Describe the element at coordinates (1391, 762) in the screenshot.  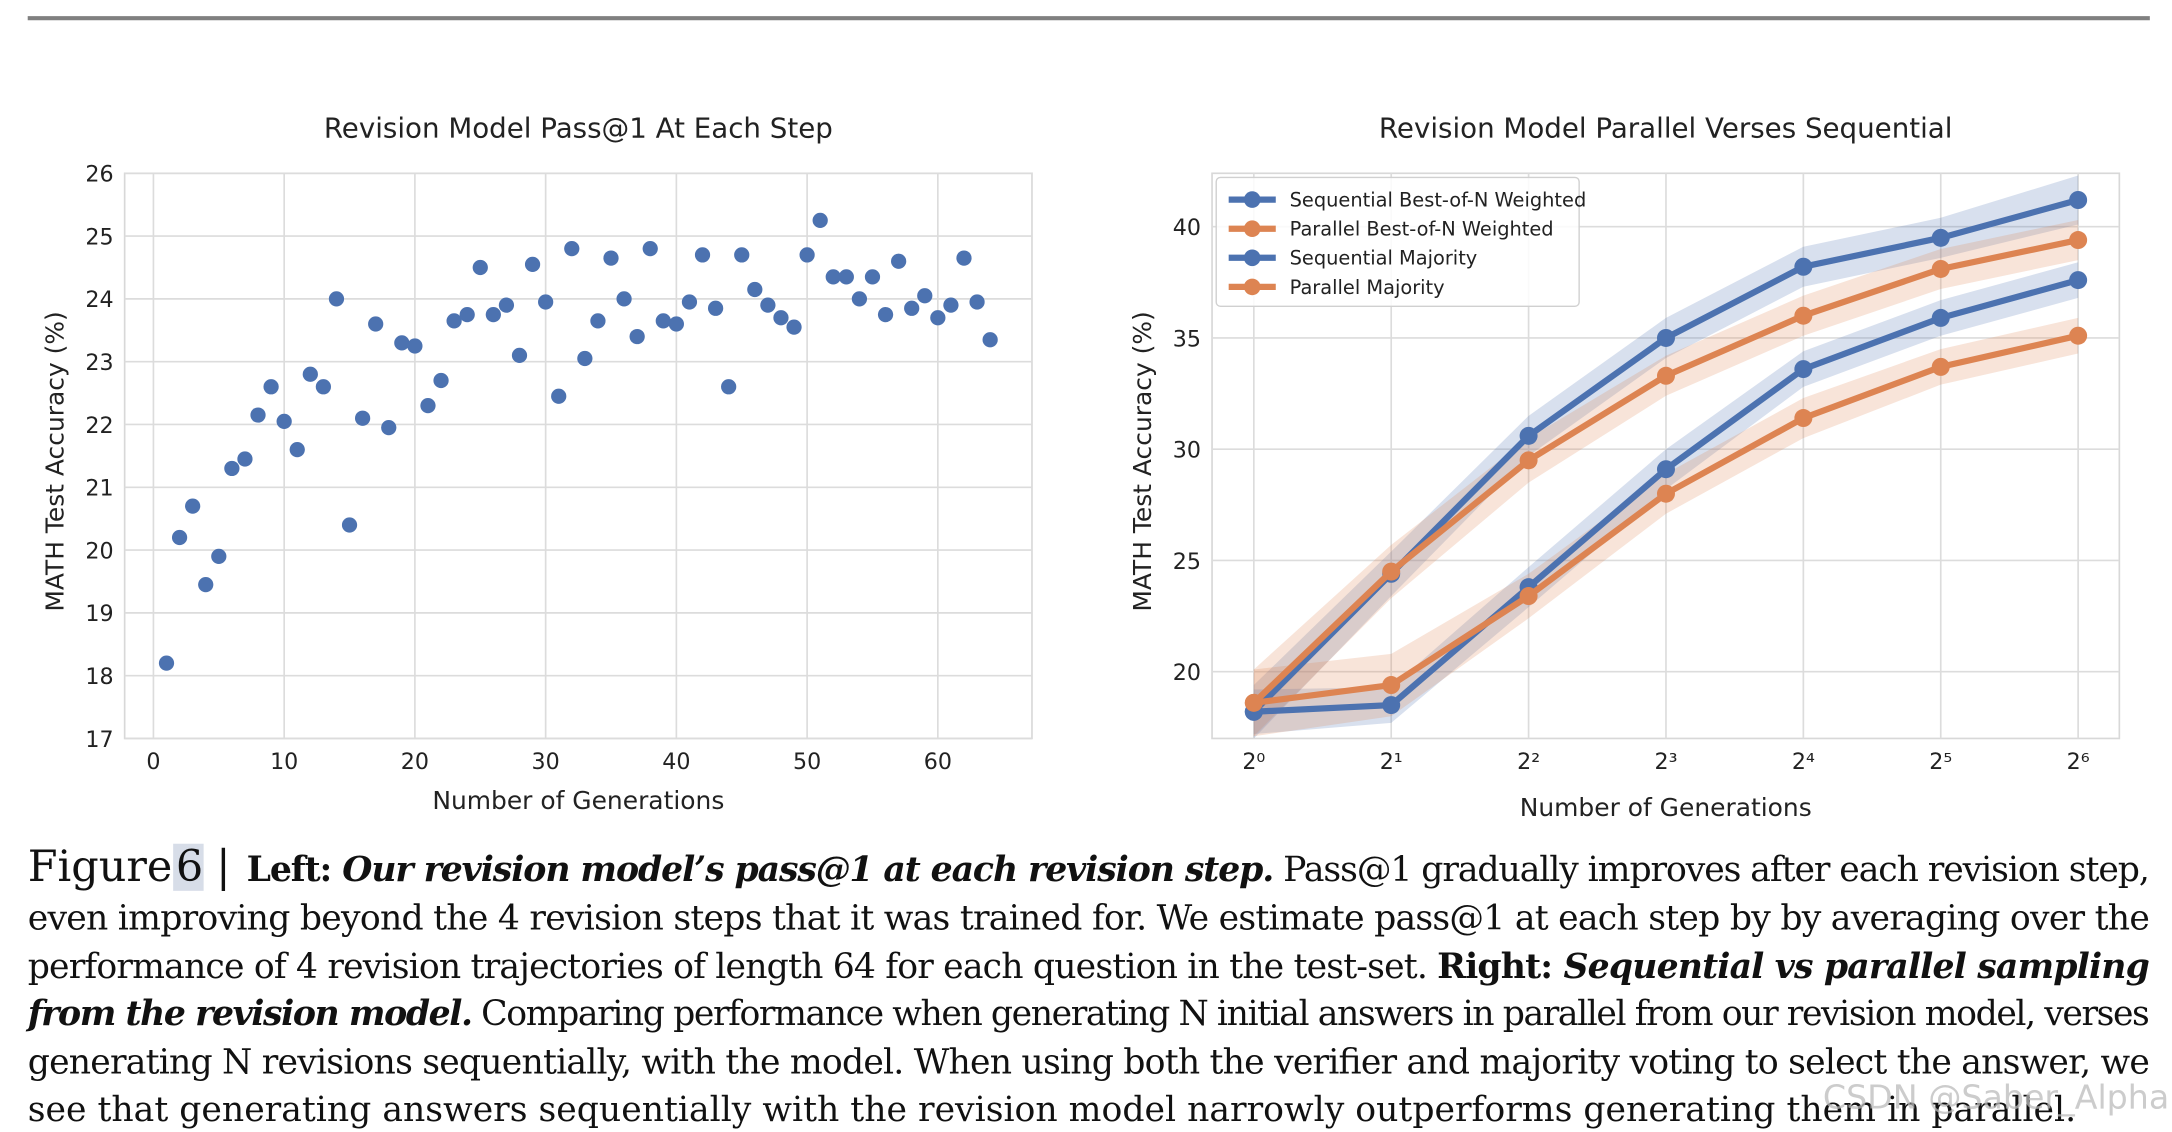
I see `x-tick-label: 2¹` at that location.